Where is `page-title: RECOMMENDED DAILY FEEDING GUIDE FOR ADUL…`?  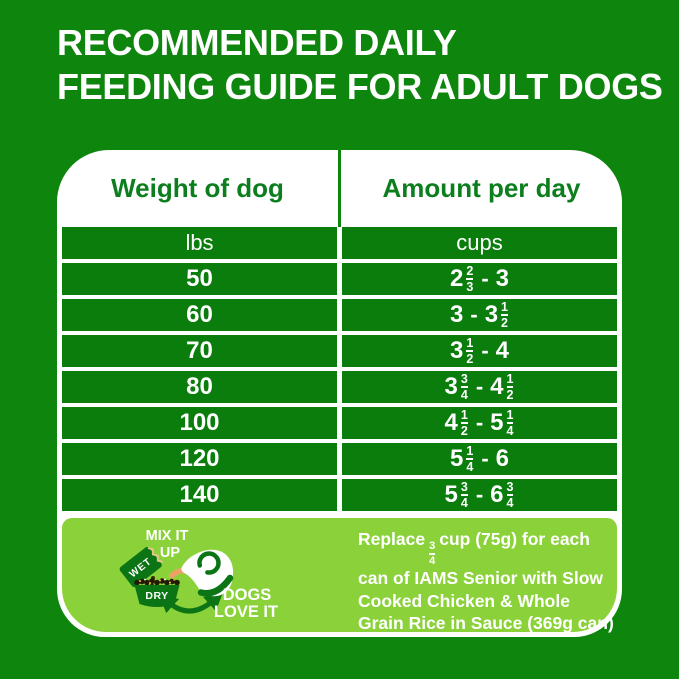
page-title: RECOMMENDED DAILY FEEDING GUIDE FOR ADUL… is located at coordinates (360, 65).